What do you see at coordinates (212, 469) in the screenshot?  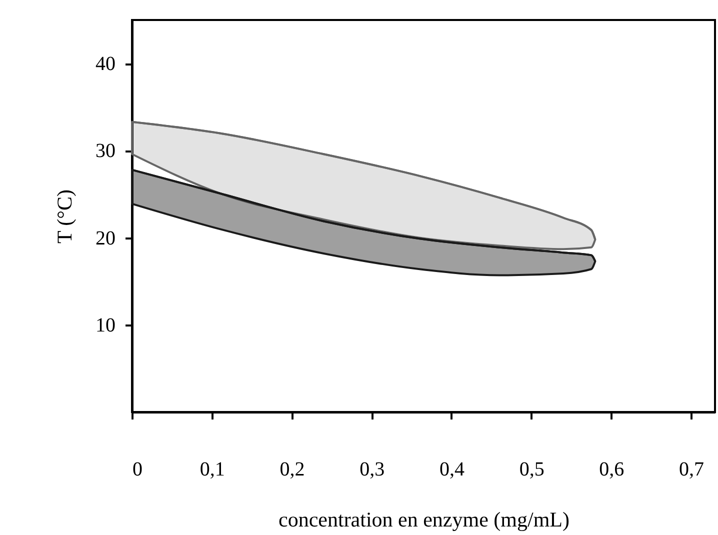 I see `x-tick-label: 0,1` at bounding box center [212, 469].